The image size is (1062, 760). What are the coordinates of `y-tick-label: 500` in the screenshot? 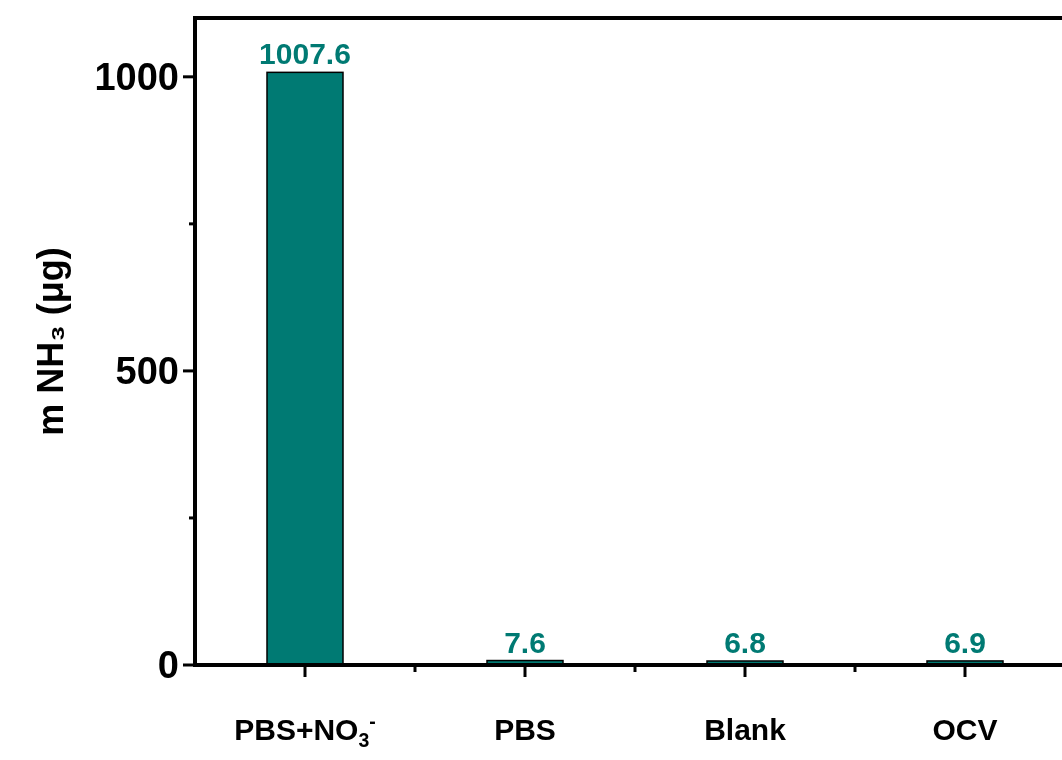 It's located at (147, 371).